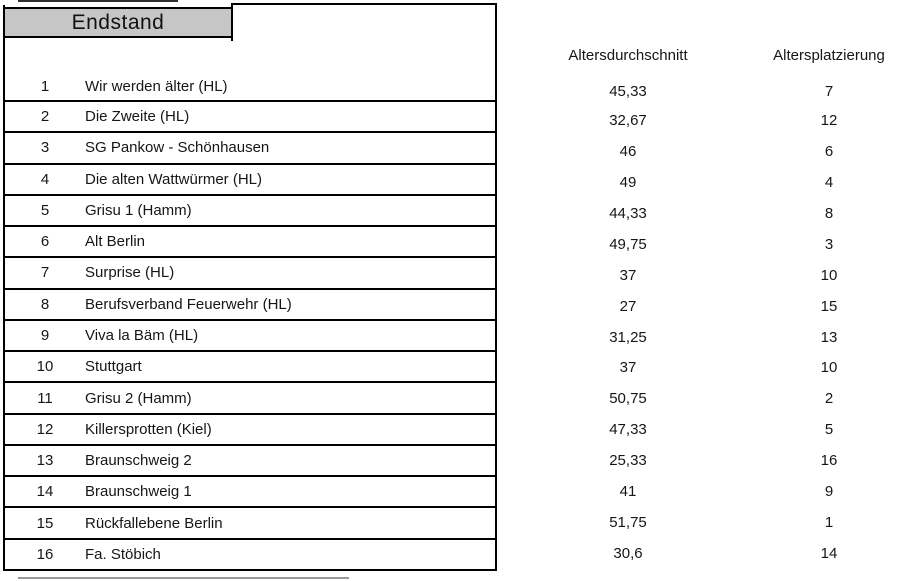 The width and height of the screenshot is (903, 581). I want to click on avg-value: 31,25, so click(628, 337).